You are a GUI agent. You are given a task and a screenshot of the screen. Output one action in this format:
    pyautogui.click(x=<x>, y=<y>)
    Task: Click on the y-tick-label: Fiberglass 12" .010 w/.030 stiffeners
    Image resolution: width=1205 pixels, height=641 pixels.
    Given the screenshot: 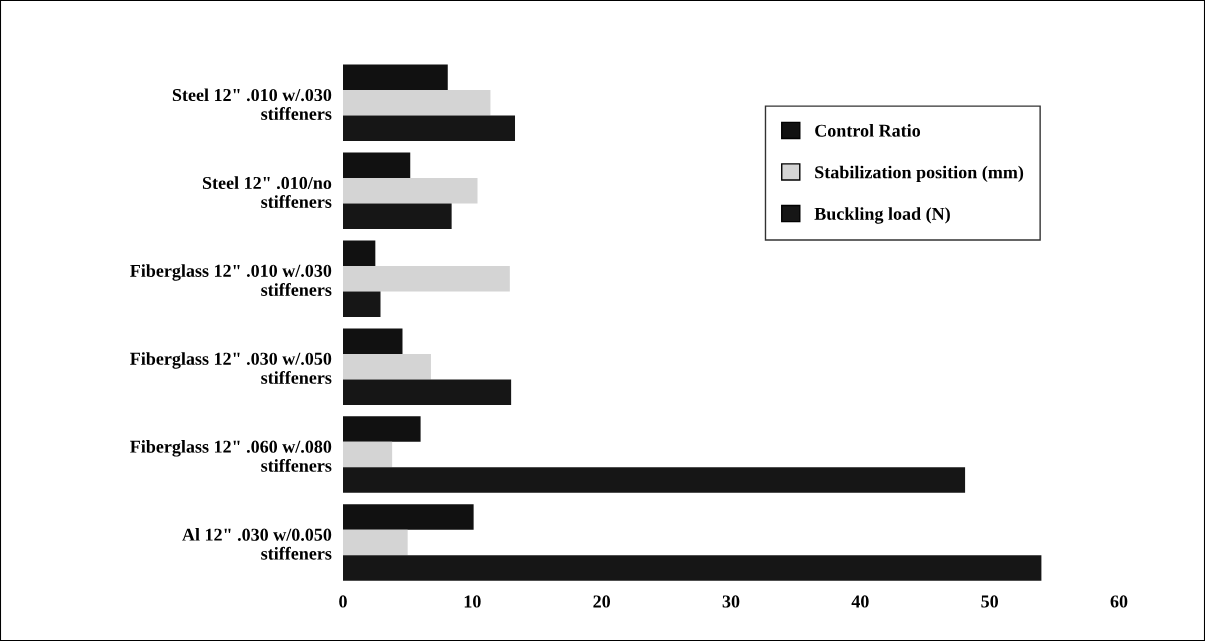 What is the action you would take?
    pyautogui.click(x=231, y=280)
    